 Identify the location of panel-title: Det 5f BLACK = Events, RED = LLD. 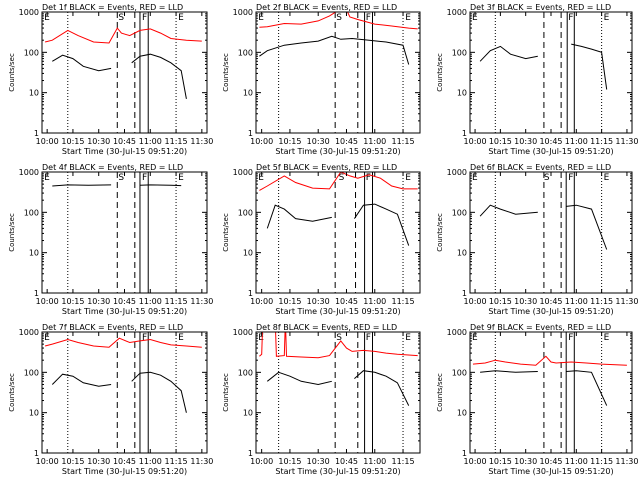
(326, 167).